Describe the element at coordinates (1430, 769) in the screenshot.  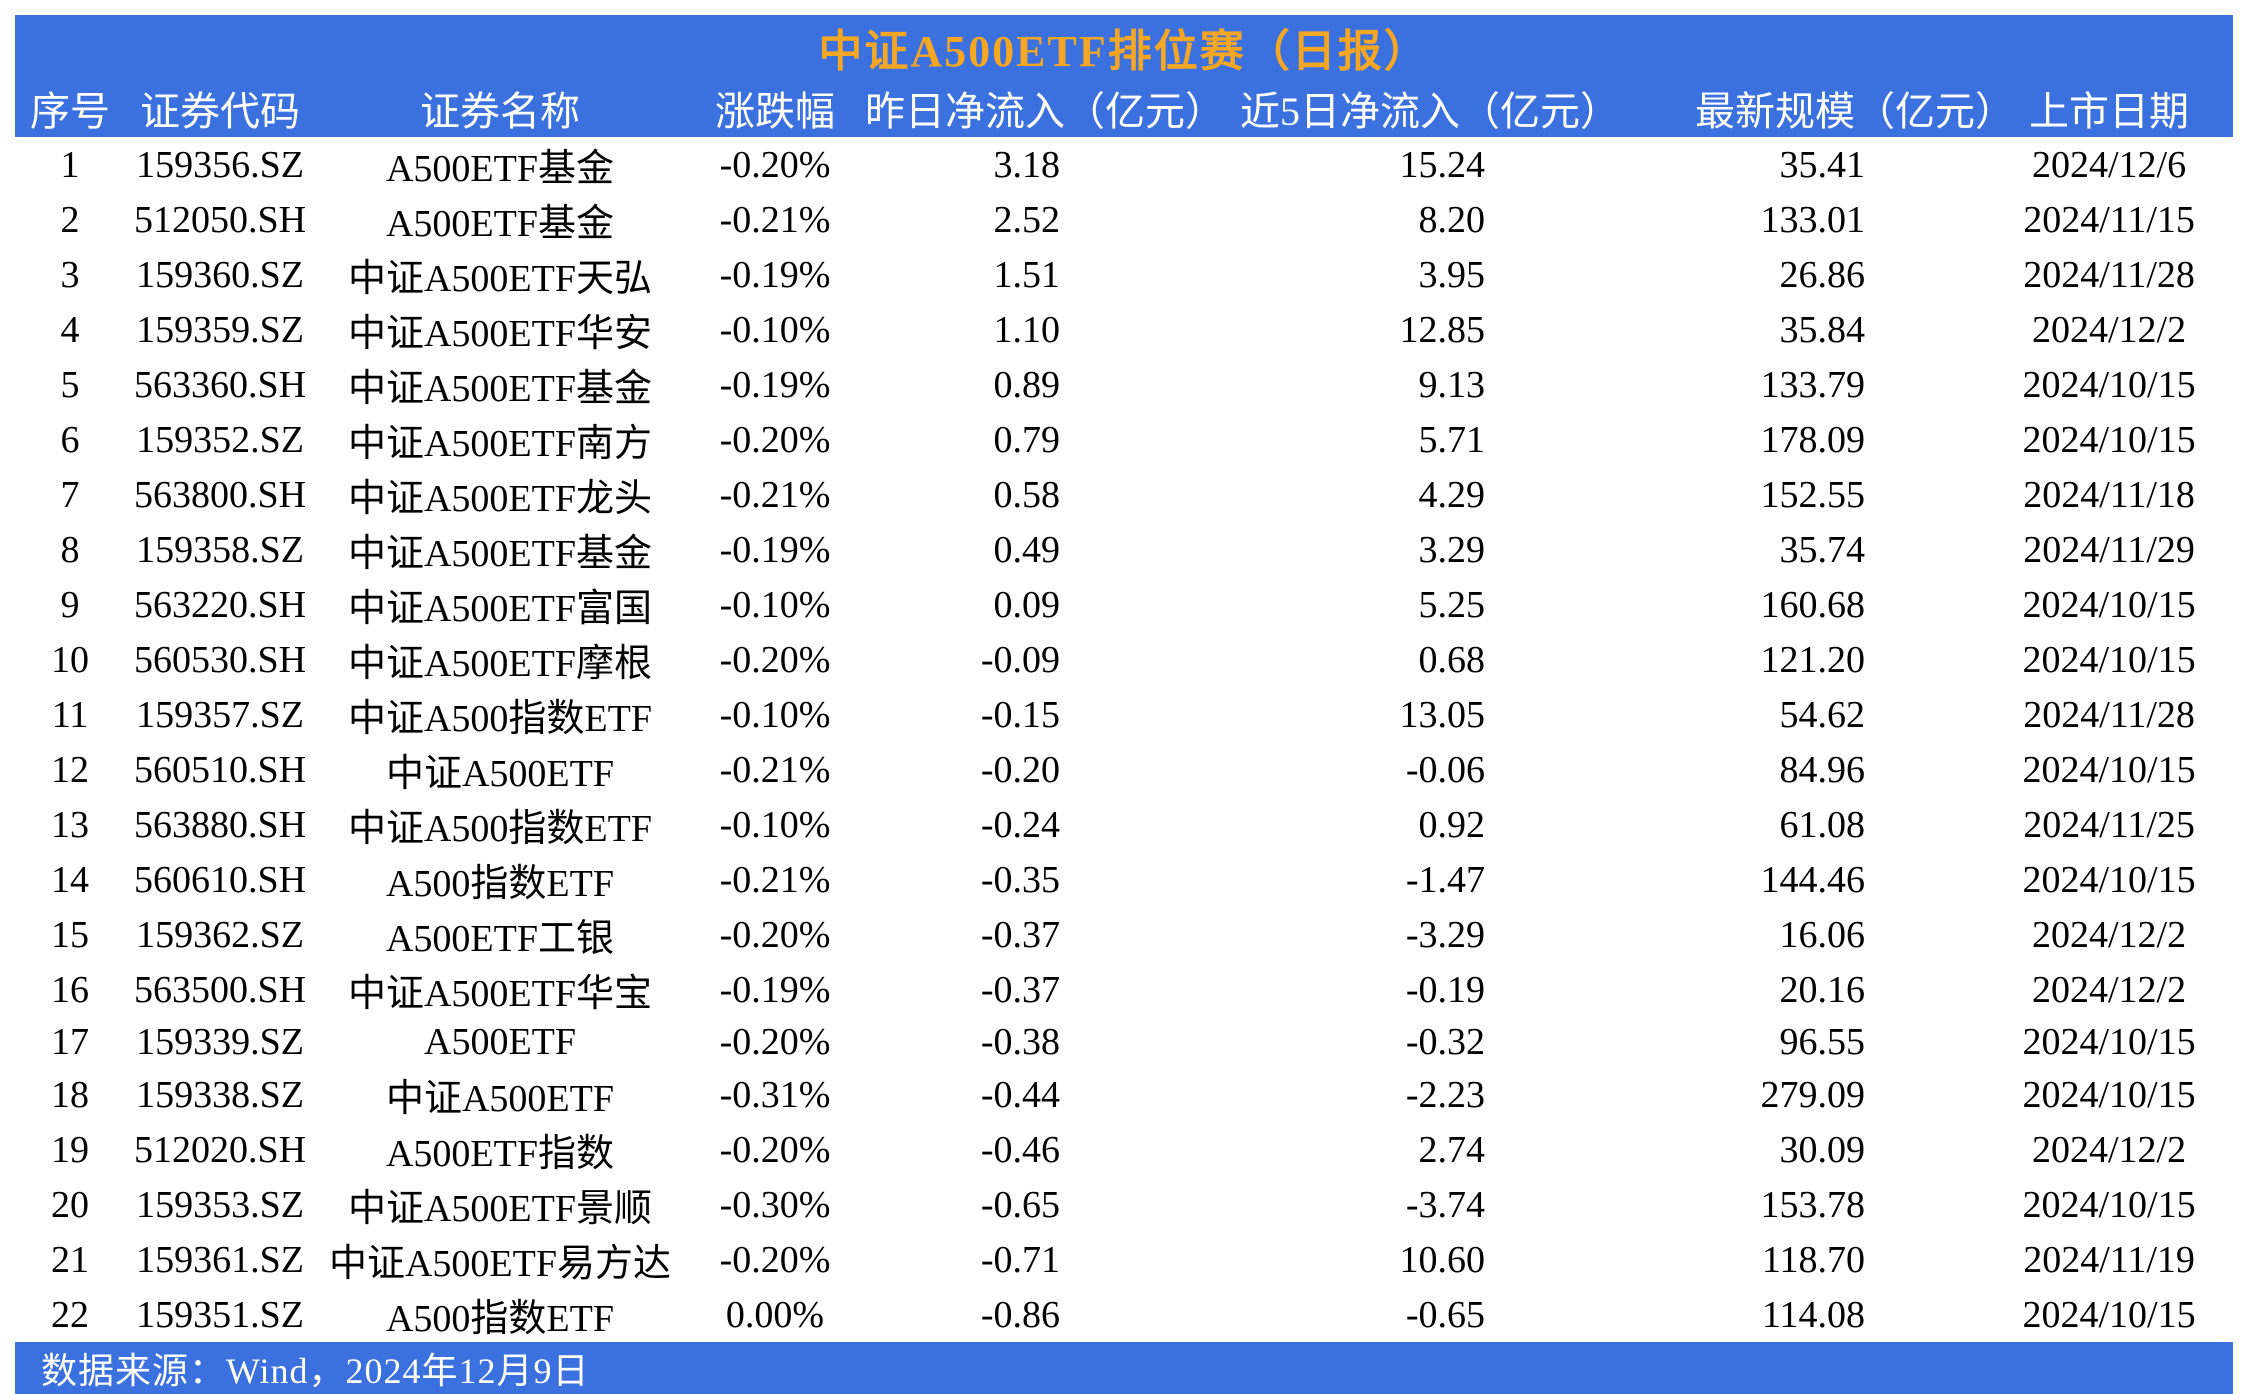
I see `cell-flow_5d: -0.06` at that location.